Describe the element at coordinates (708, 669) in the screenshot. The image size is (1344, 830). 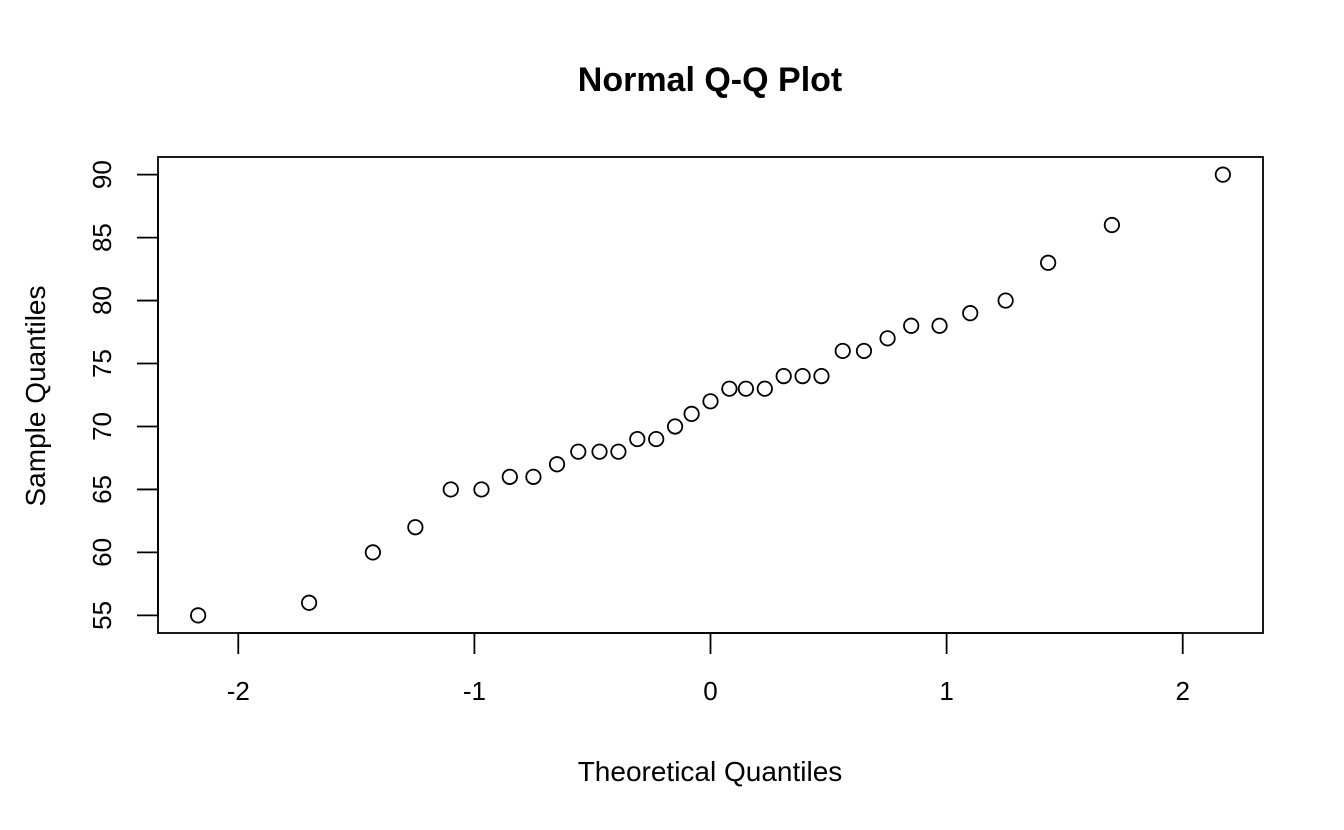
I see `x-axis: -2 -1 0 1 2` at that location.